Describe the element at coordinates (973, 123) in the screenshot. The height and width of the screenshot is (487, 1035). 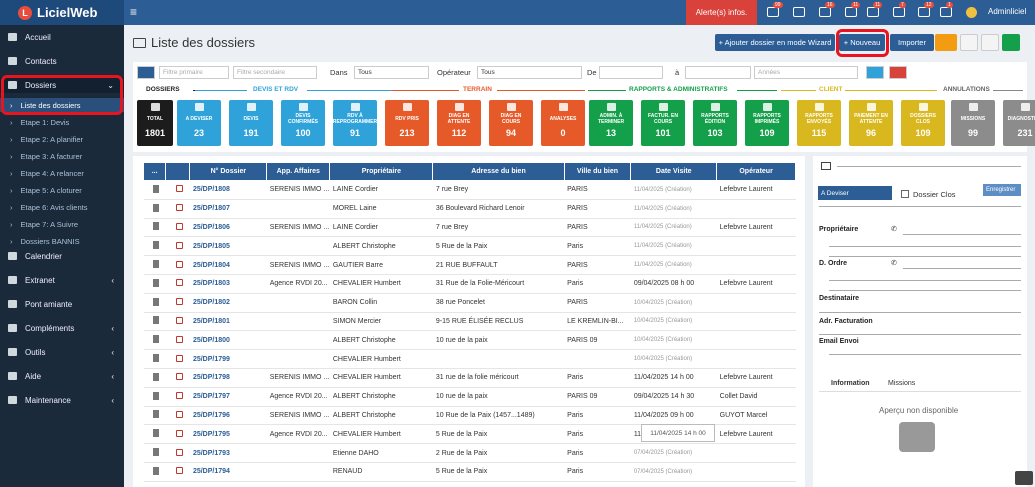
I see `tile-16: MISSIONS 99` at that location.